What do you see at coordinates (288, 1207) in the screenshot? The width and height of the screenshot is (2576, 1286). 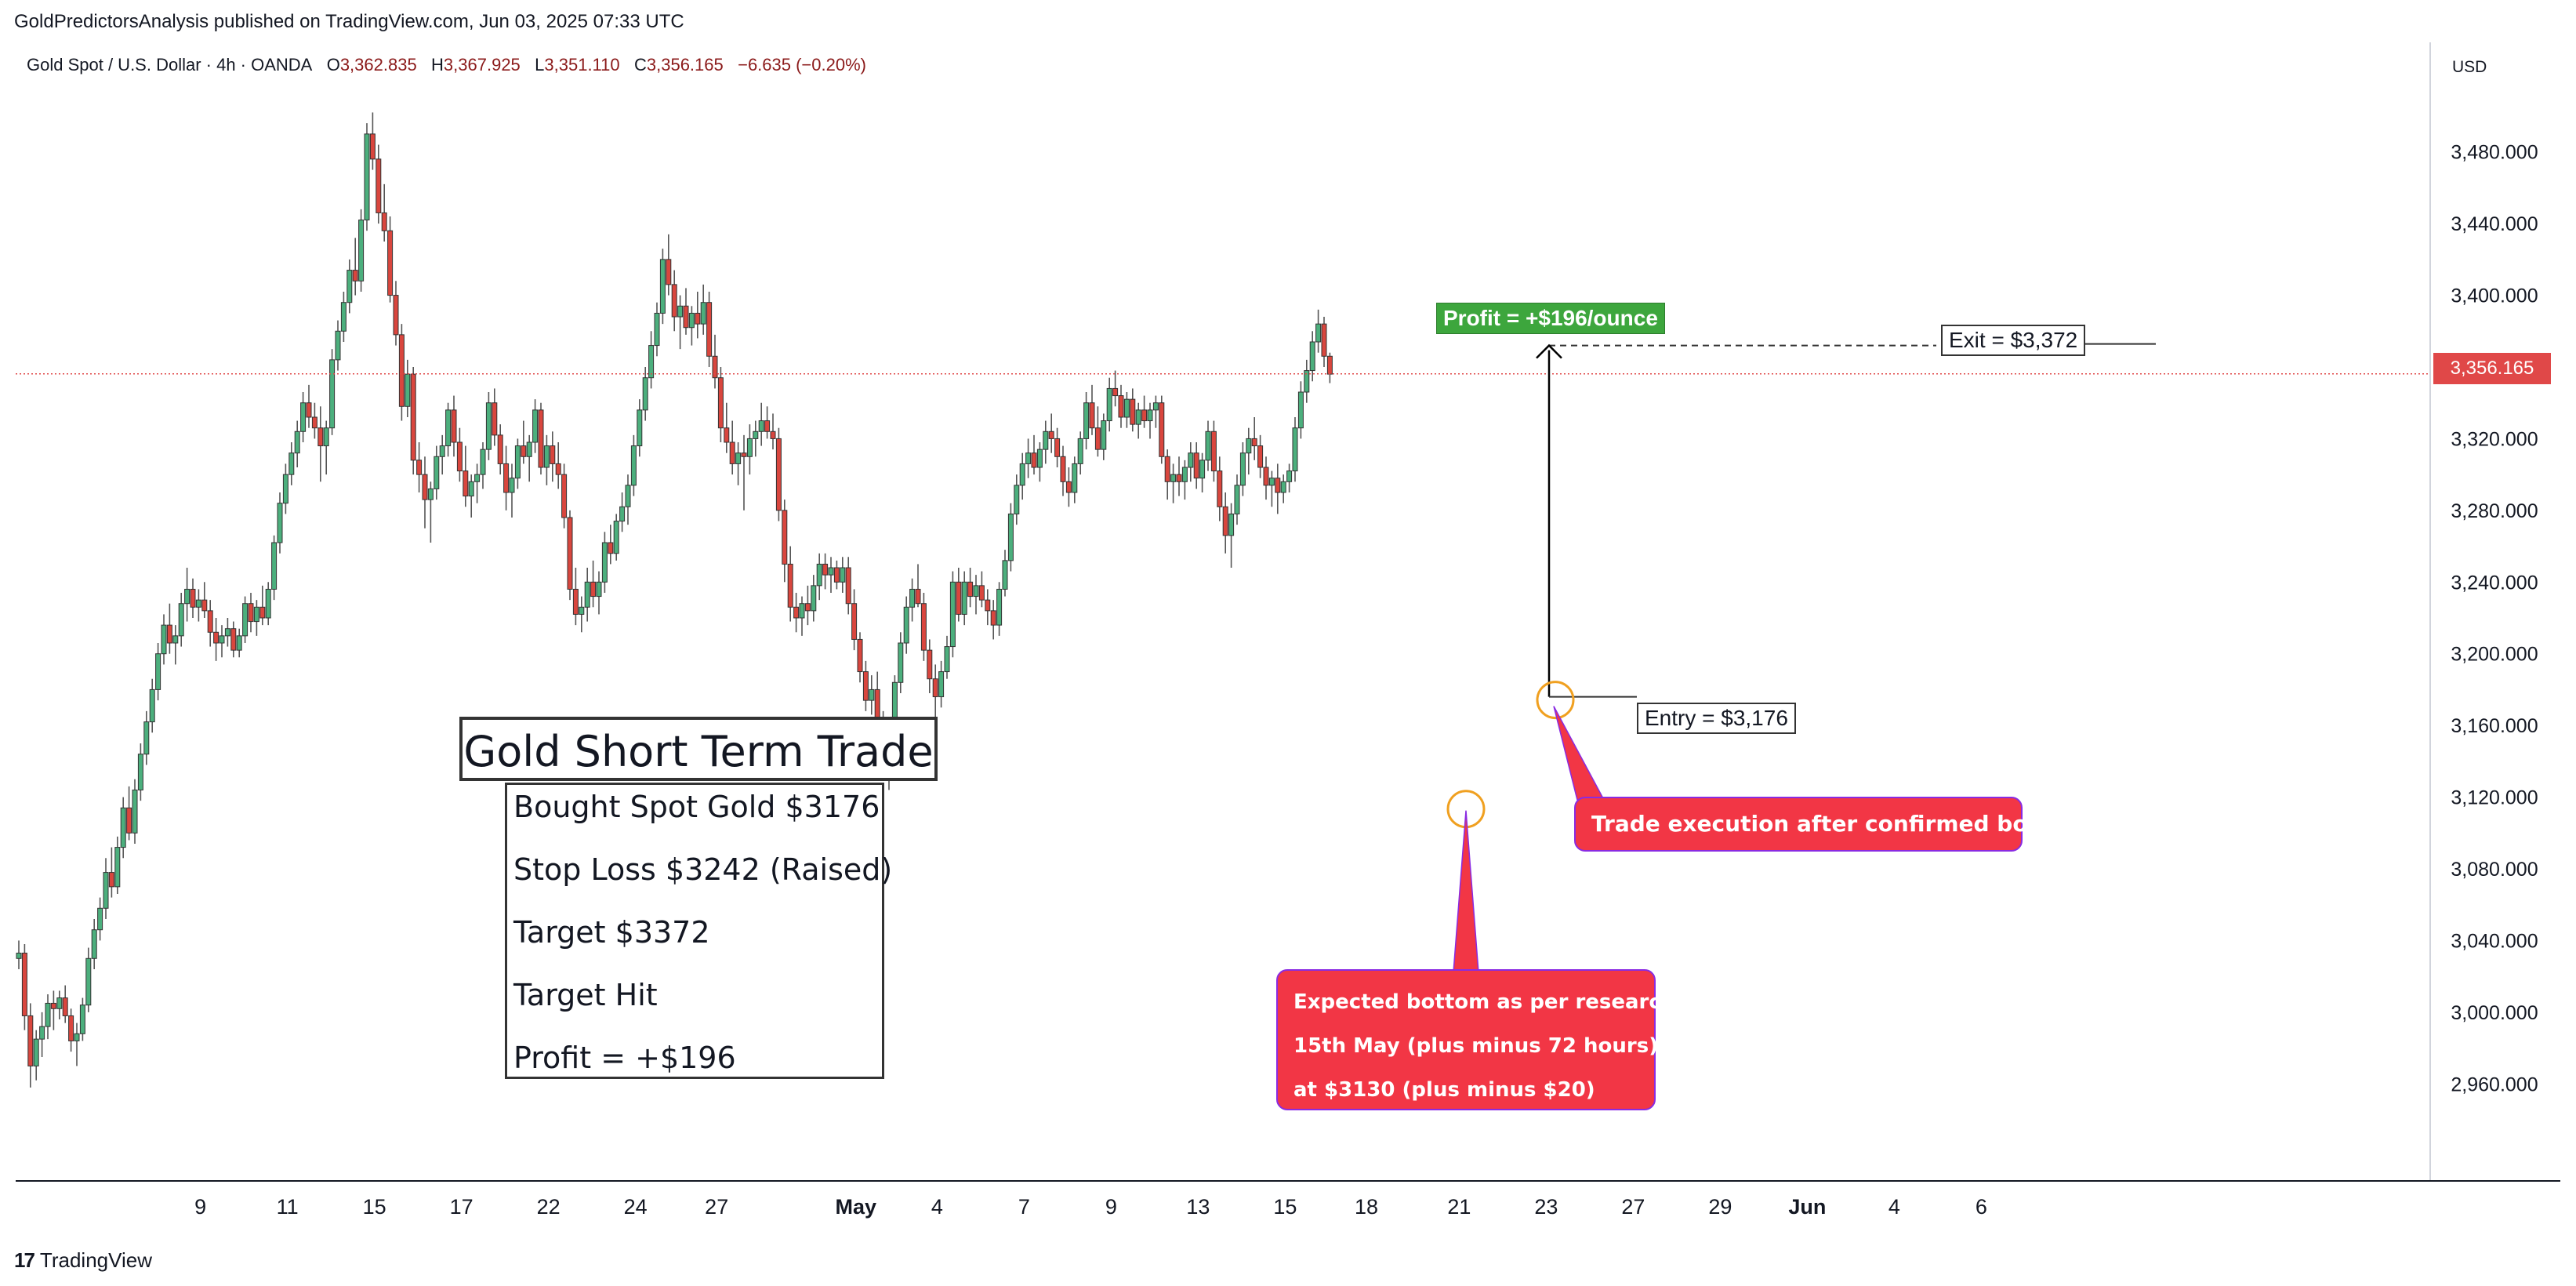 I see `time-tick-label: 11` at bounding box center [288, 1207].